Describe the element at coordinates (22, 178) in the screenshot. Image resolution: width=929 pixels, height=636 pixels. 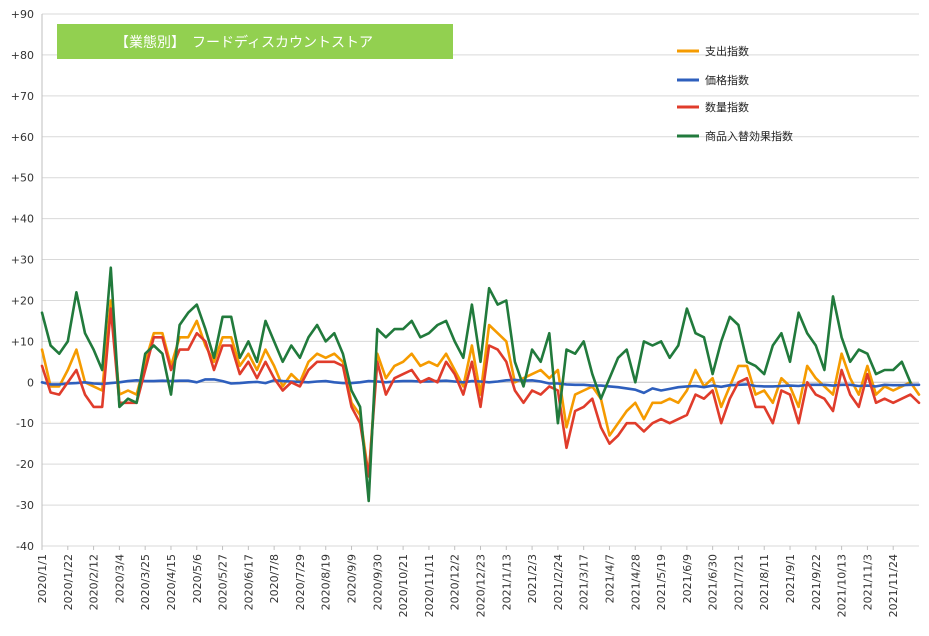
I see `y-tick-label: +50` at that location.